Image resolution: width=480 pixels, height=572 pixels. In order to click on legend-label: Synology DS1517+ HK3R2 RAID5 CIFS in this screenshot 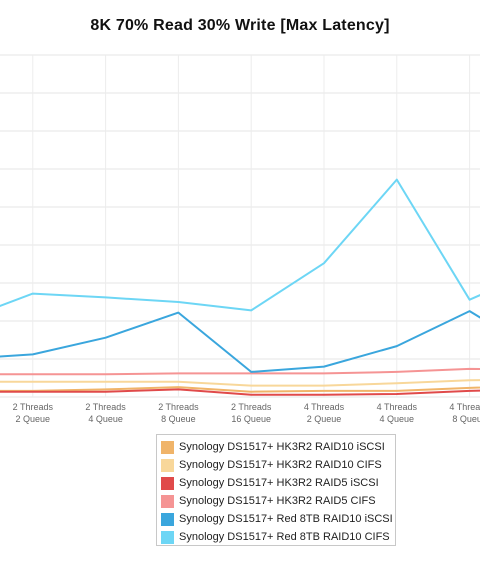, I will do `click(277, 501)`.